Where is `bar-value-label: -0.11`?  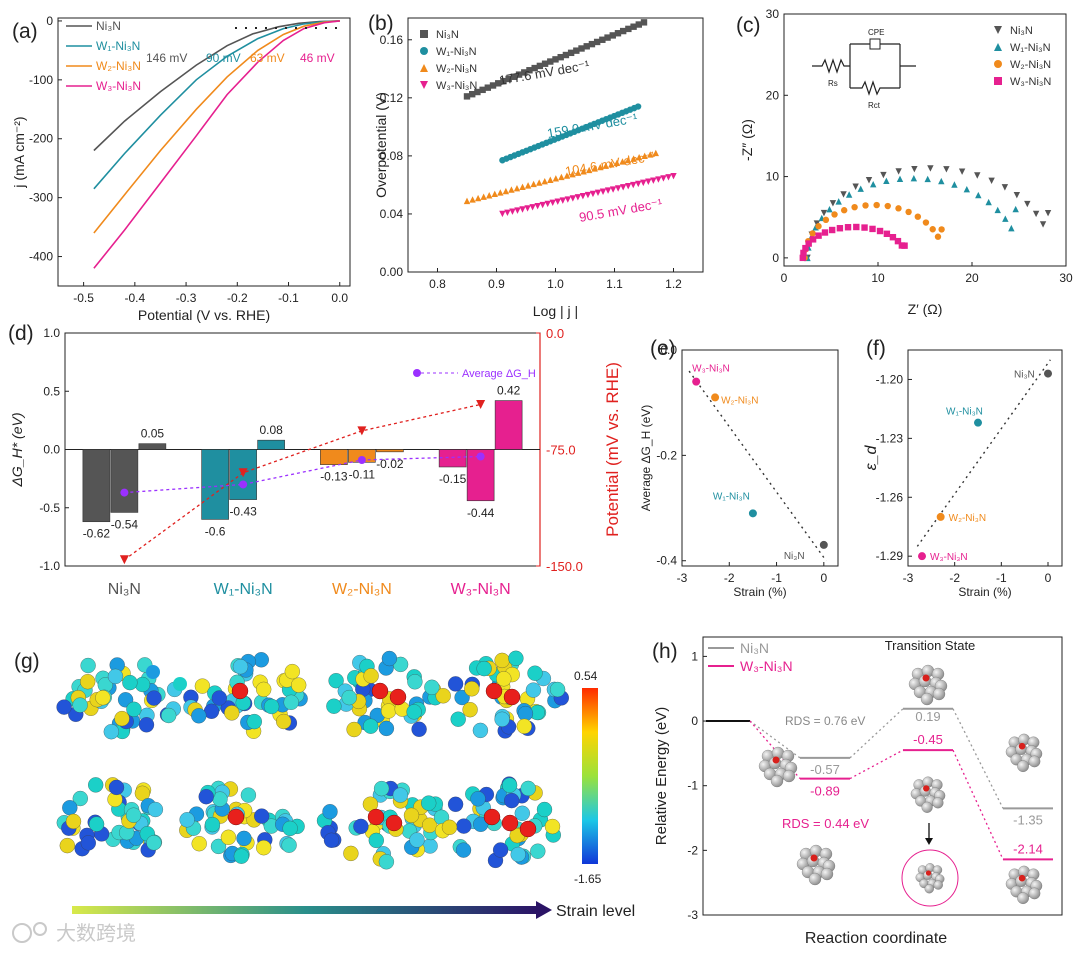 bar-value-label: -0.11 is located at coordinates (362, 474).